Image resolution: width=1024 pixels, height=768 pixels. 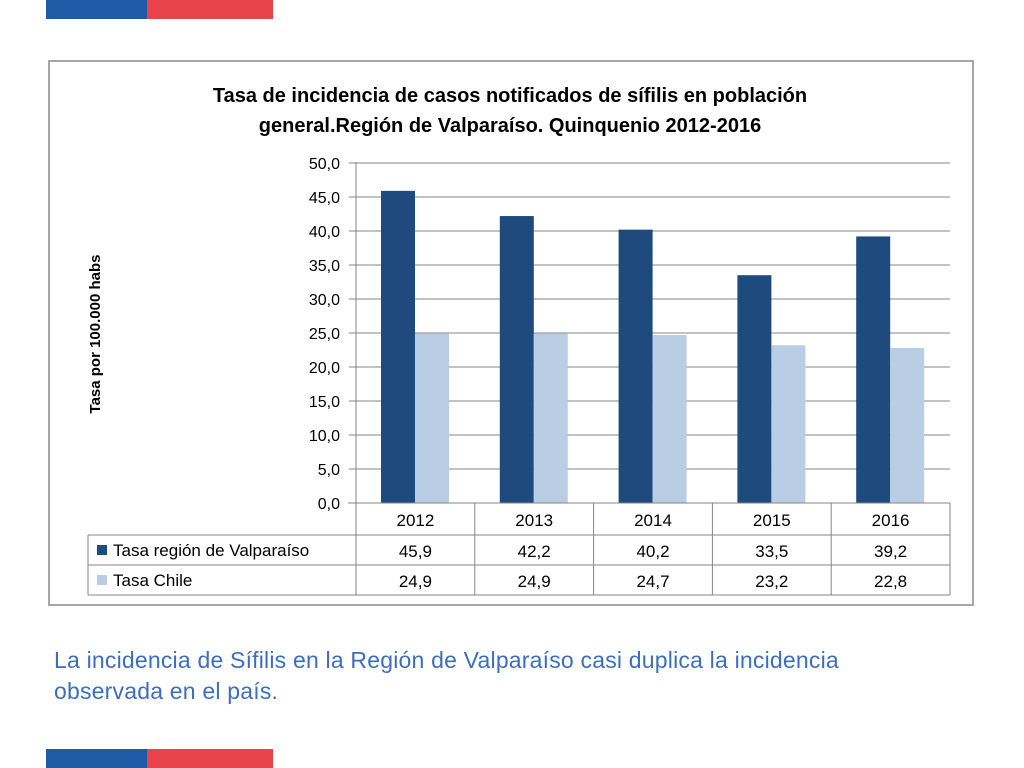 What do you see at coordinates (873, 369) in the screenshot?
I see `bar-region-2016` at bounding box center [873, 369].